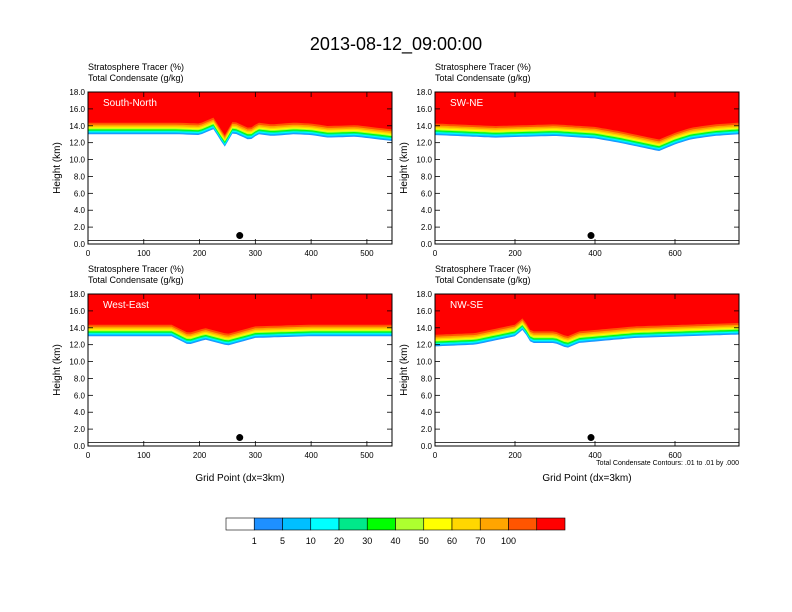 The image size is (792, 612). Describe the element at coordinates (339, 541) in the screenshot. I see `colorbar-label: 20` at that location.